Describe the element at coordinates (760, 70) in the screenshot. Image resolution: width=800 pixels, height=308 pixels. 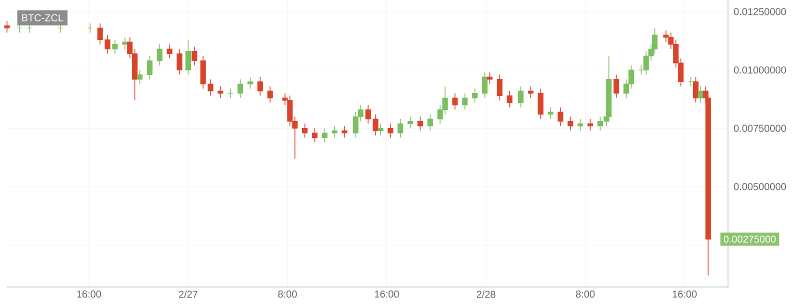
I see `y-tick-label: 0.01000000` at that location.